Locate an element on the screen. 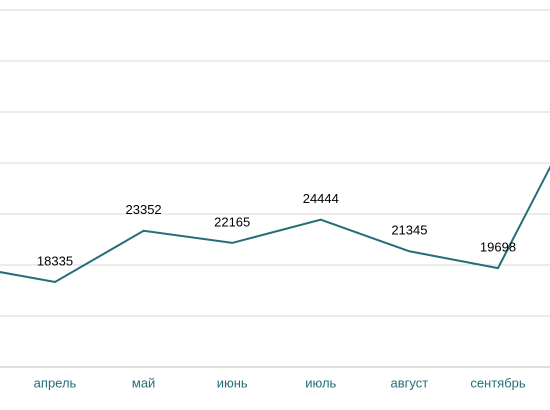 The width and height of the screenshot is (550, 410). data-label: 21345 is located at coordinates (409, 230).